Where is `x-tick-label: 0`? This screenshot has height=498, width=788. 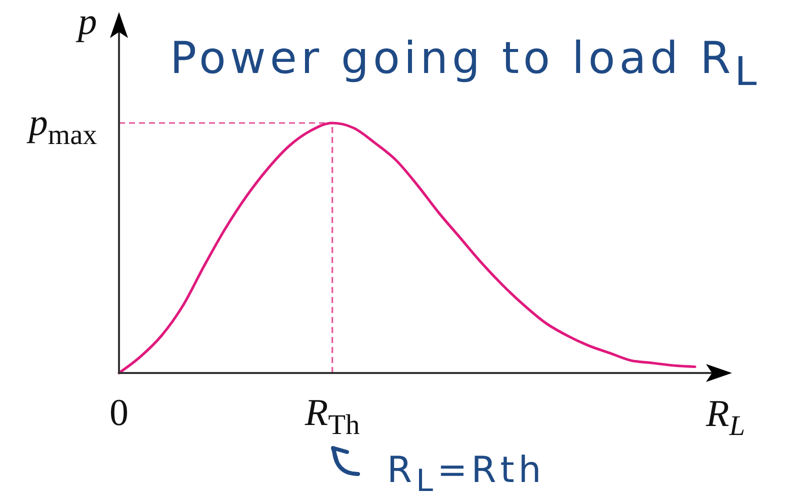 x-tick-label: 0 is located at coordinates (119, 413).